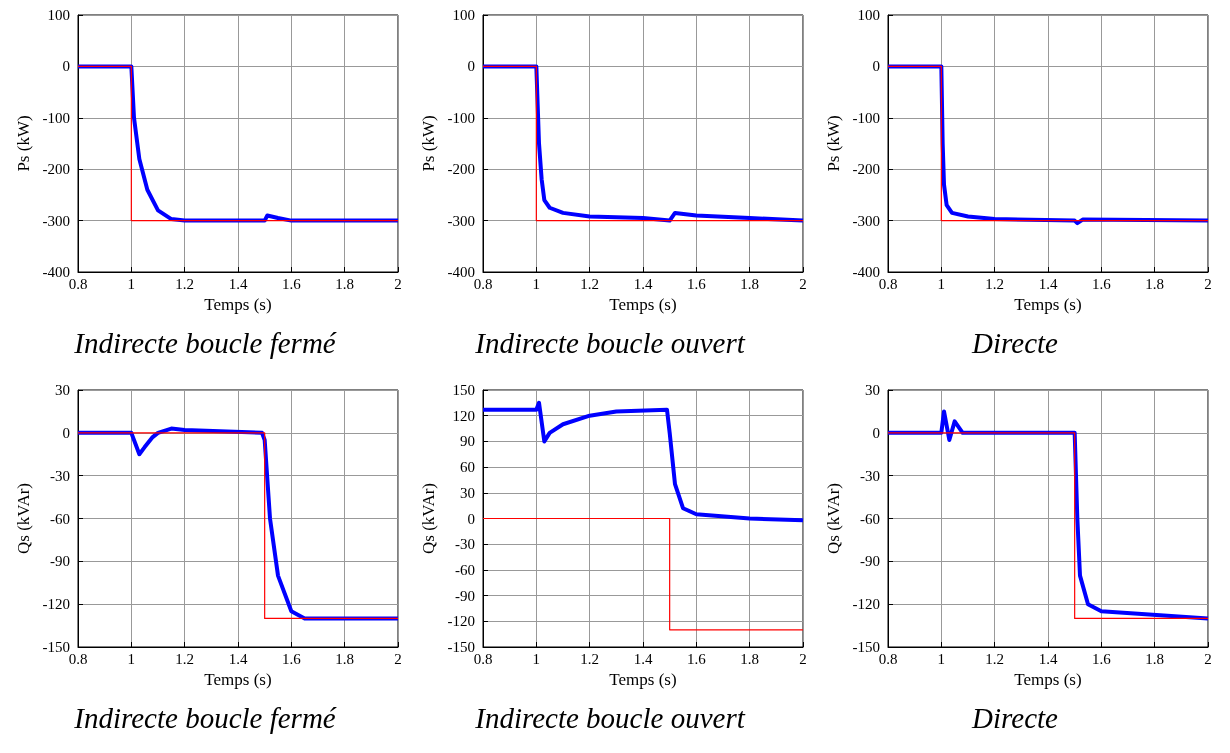 This screenshot has width=1230, height=753. I want to click on y-tick-label: 90, so click(467, 441).